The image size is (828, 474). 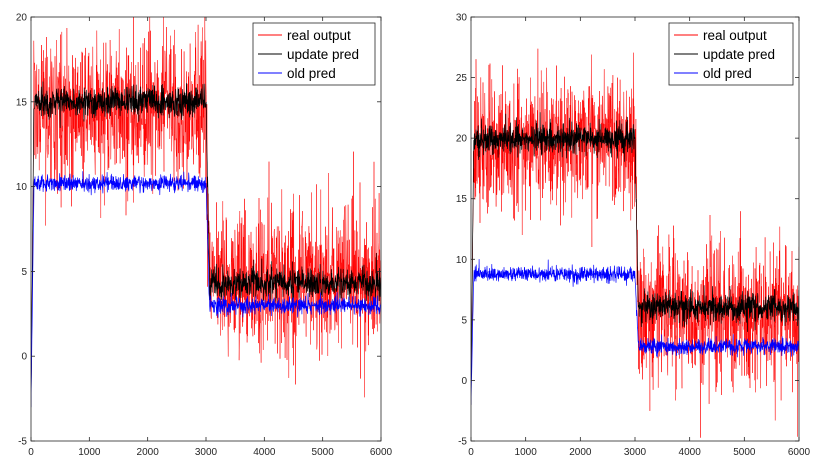 What do you see at coordinates (462, 78) in the screenshot?
I see `y-tick-label: 25` at bounding box center [462, 78].